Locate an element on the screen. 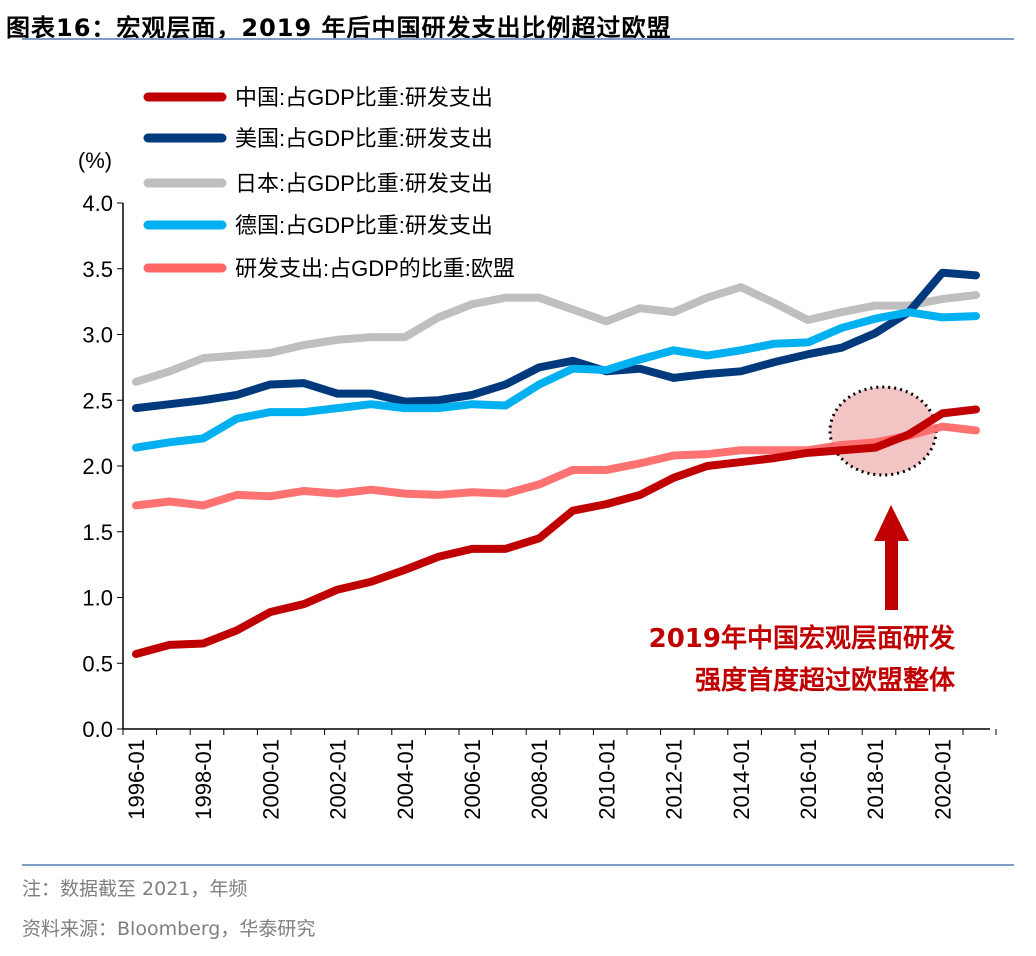 Image resolution: width=1036 pixels, height=956 pixels. note-text: 注：数据截至 2021，年频 is located at coordinates (135, 889).